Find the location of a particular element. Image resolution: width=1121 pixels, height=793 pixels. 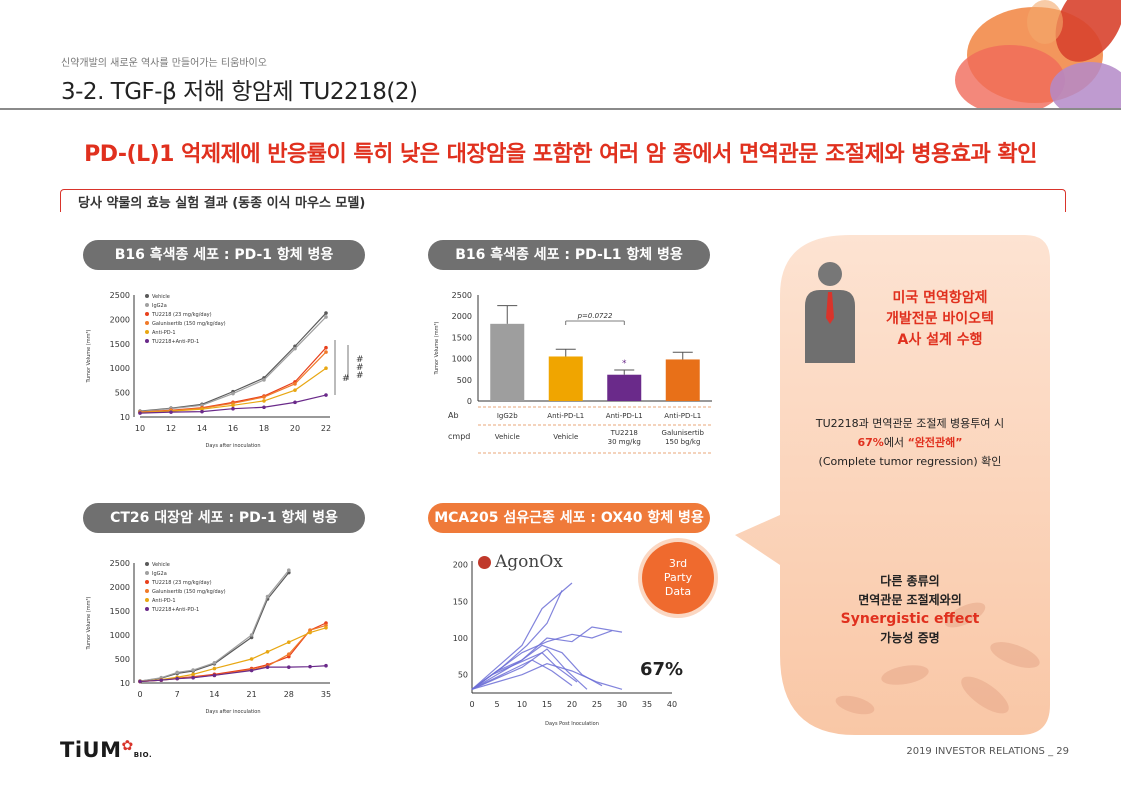

cmpd-label: Galunisertib is located at coordinates (683, 433).